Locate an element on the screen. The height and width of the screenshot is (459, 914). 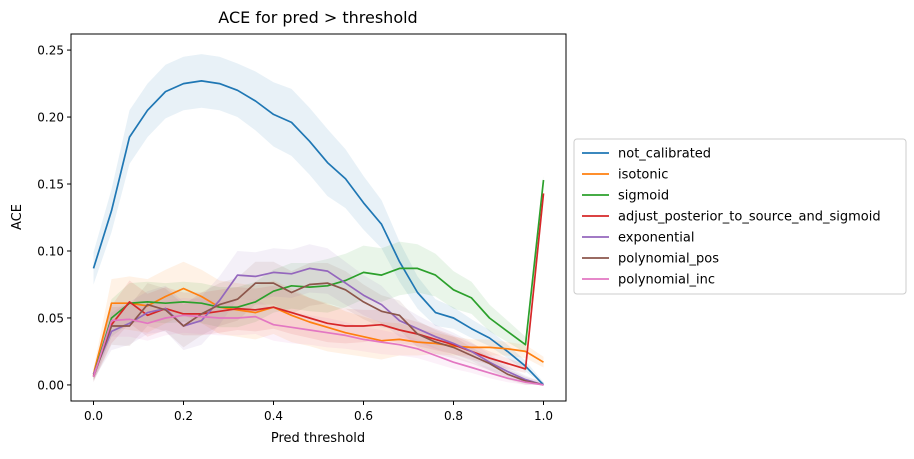
line-polynomial-pos is located at coordinates (318, 334).